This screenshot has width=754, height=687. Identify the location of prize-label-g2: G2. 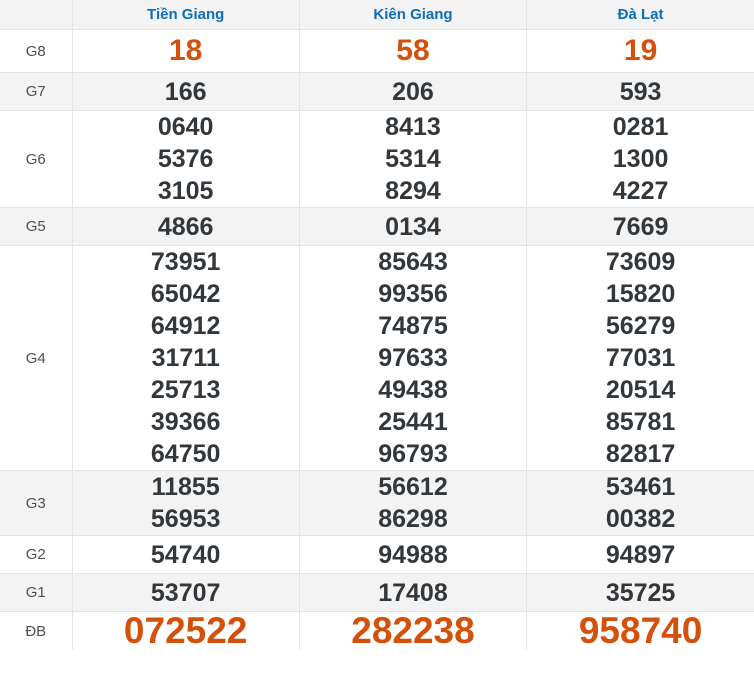
(36, 554).